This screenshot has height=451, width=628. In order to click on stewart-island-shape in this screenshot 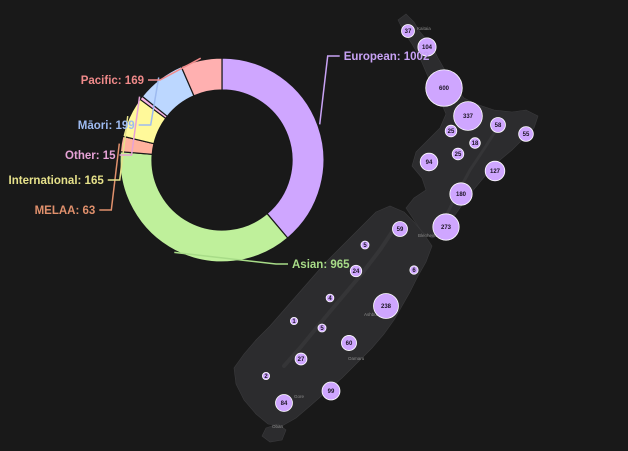, I will do `click(274, 433)`.